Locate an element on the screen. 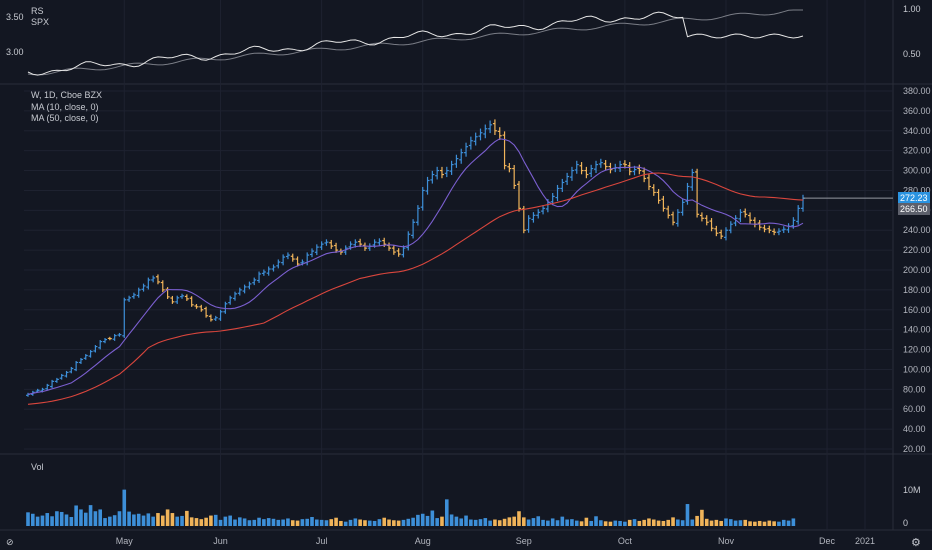  rs-line is located at coordinates (415, 43).